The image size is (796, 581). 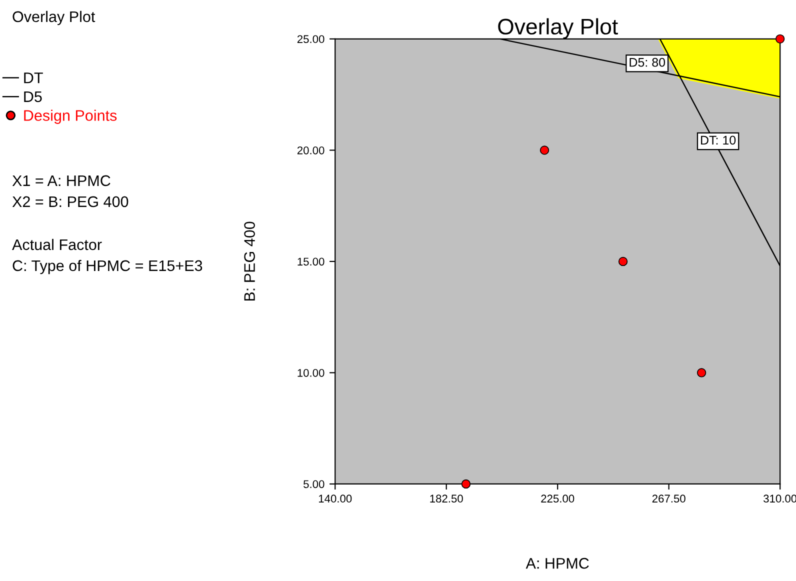 I want to click on y-tick-label: 10.00, so click(x=311, y=372).